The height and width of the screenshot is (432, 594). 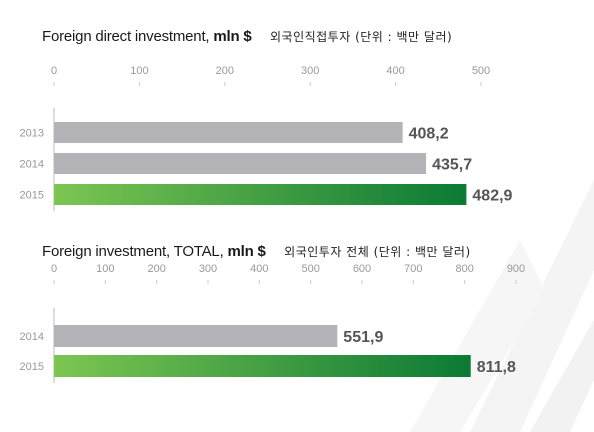 What do you see at coordinates (363, 337) in the screenshot?
I see `bar-value-label: 551,9` at bounding box center [363, 337].